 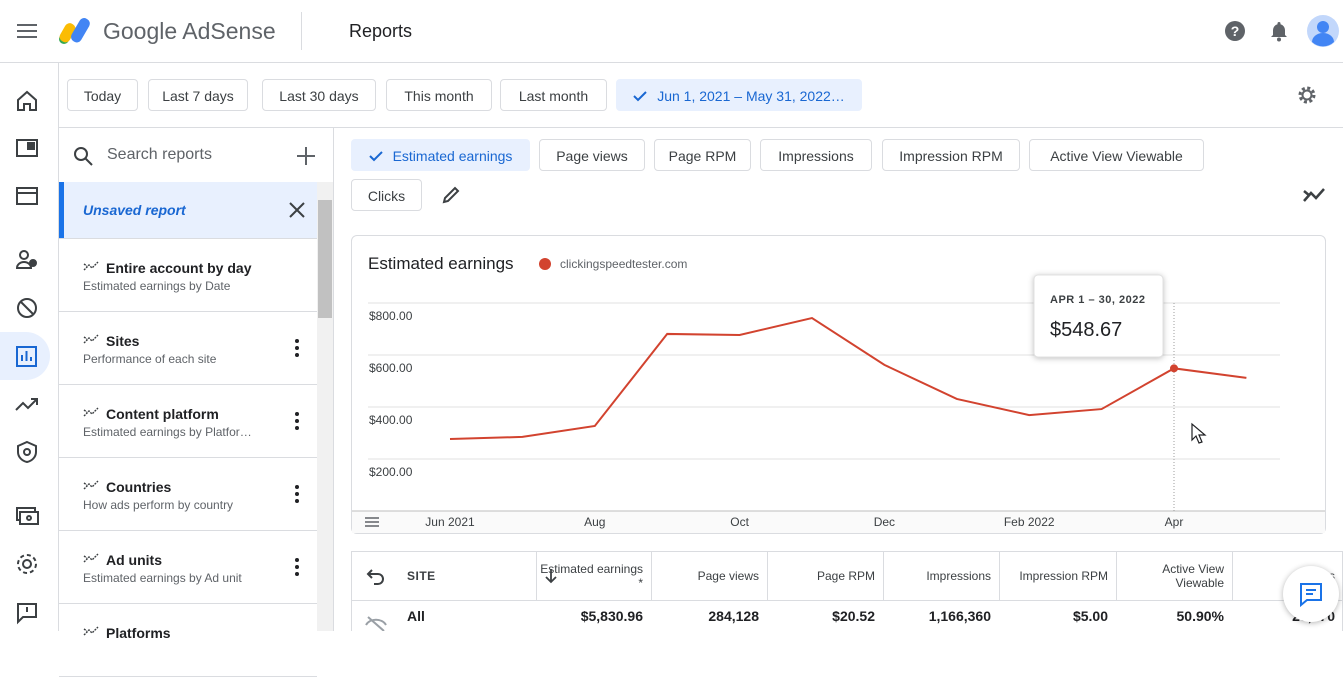 What do you see at coordinates (816, 155) in the screenshot?
I see `metric-chip: Impressions` at bounding box center [816, 155].